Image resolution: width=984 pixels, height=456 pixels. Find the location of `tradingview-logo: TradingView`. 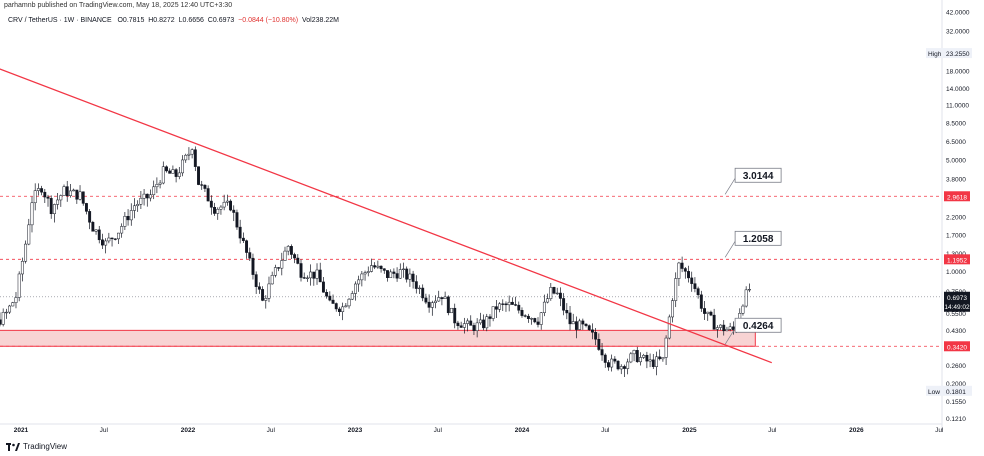

tradingview-logo: TradingView is located at coordinates (36, 446).